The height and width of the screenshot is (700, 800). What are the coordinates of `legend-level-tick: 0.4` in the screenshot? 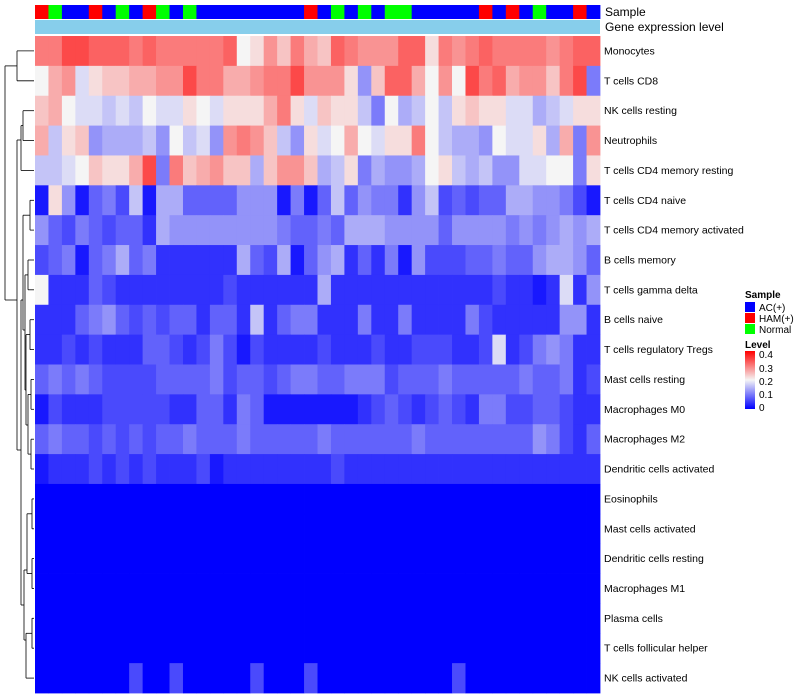 It's located at (766, 355).